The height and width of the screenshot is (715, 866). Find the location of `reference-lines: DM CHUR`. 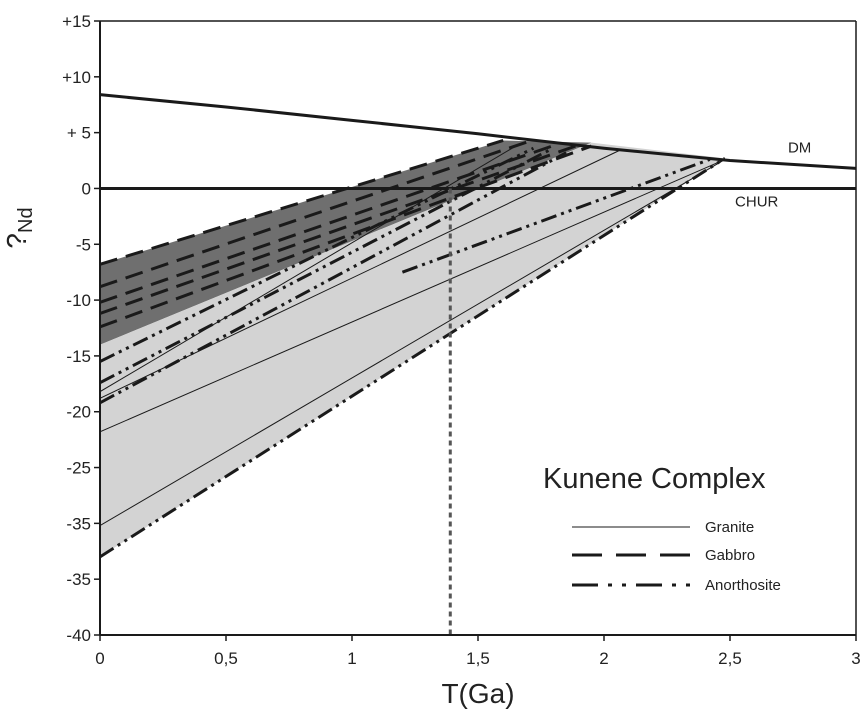

reference-lines: DM CHUR is located at coordinates (478, 151).